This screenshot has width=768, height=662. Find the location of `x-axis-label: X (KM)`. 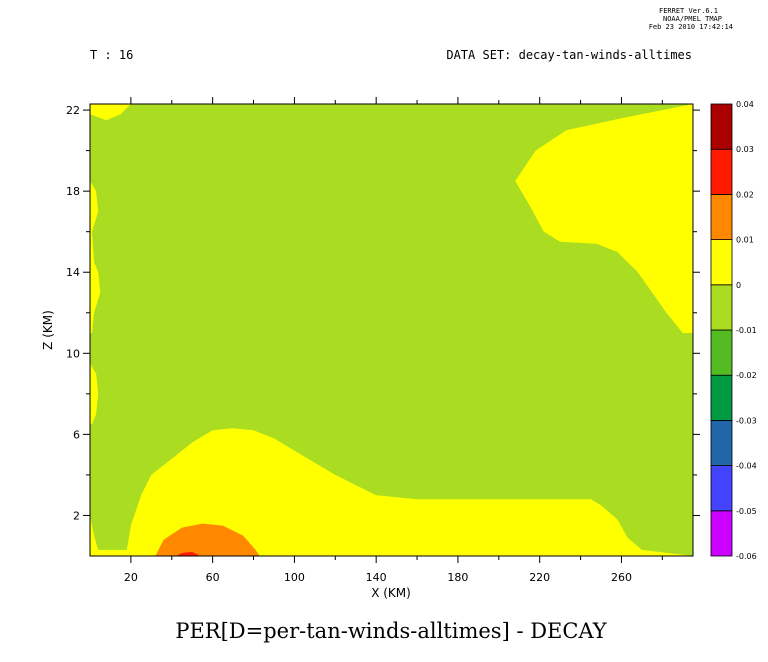

x-axis-label: X (KM) is located at coordinates (391, 593).